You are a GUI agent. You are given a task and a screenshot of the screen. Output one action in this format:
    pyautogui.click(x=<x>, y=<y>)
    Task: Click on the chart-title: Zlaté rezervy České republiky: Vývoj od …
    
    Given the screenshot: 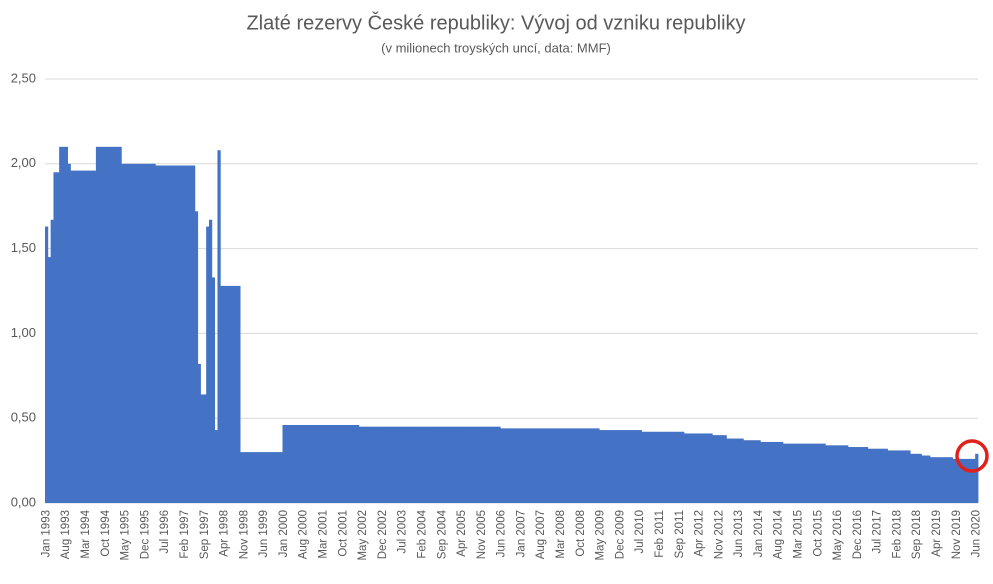 What is the action you would take?
    pyautogui.click(x=495, y=22)
    